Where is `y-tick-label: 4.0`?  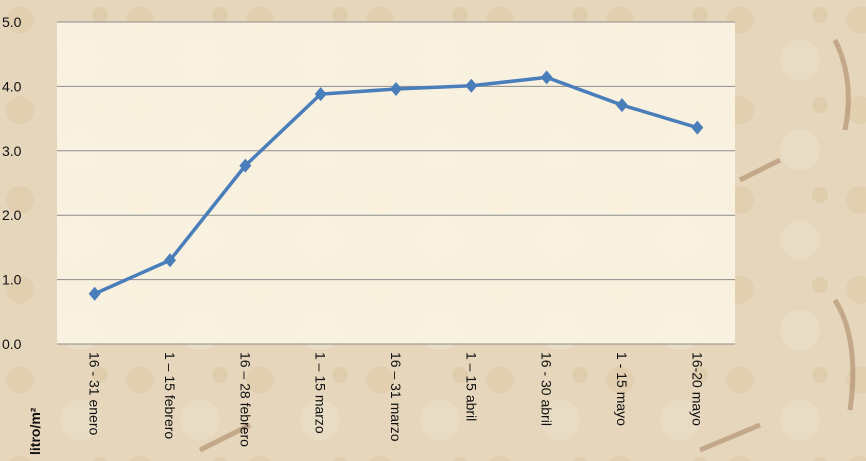 y-tick-label: 4.0 is located at coordinates (12, 86).